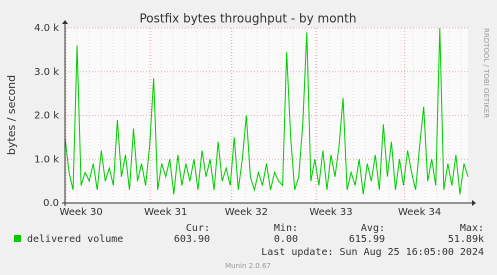 This screenshot has height=275, width=497. What do you see at coordinates (46, 159) in the screenshot?
I see `y-tick-label: 1.0 k` at bounding box center [46, 159].